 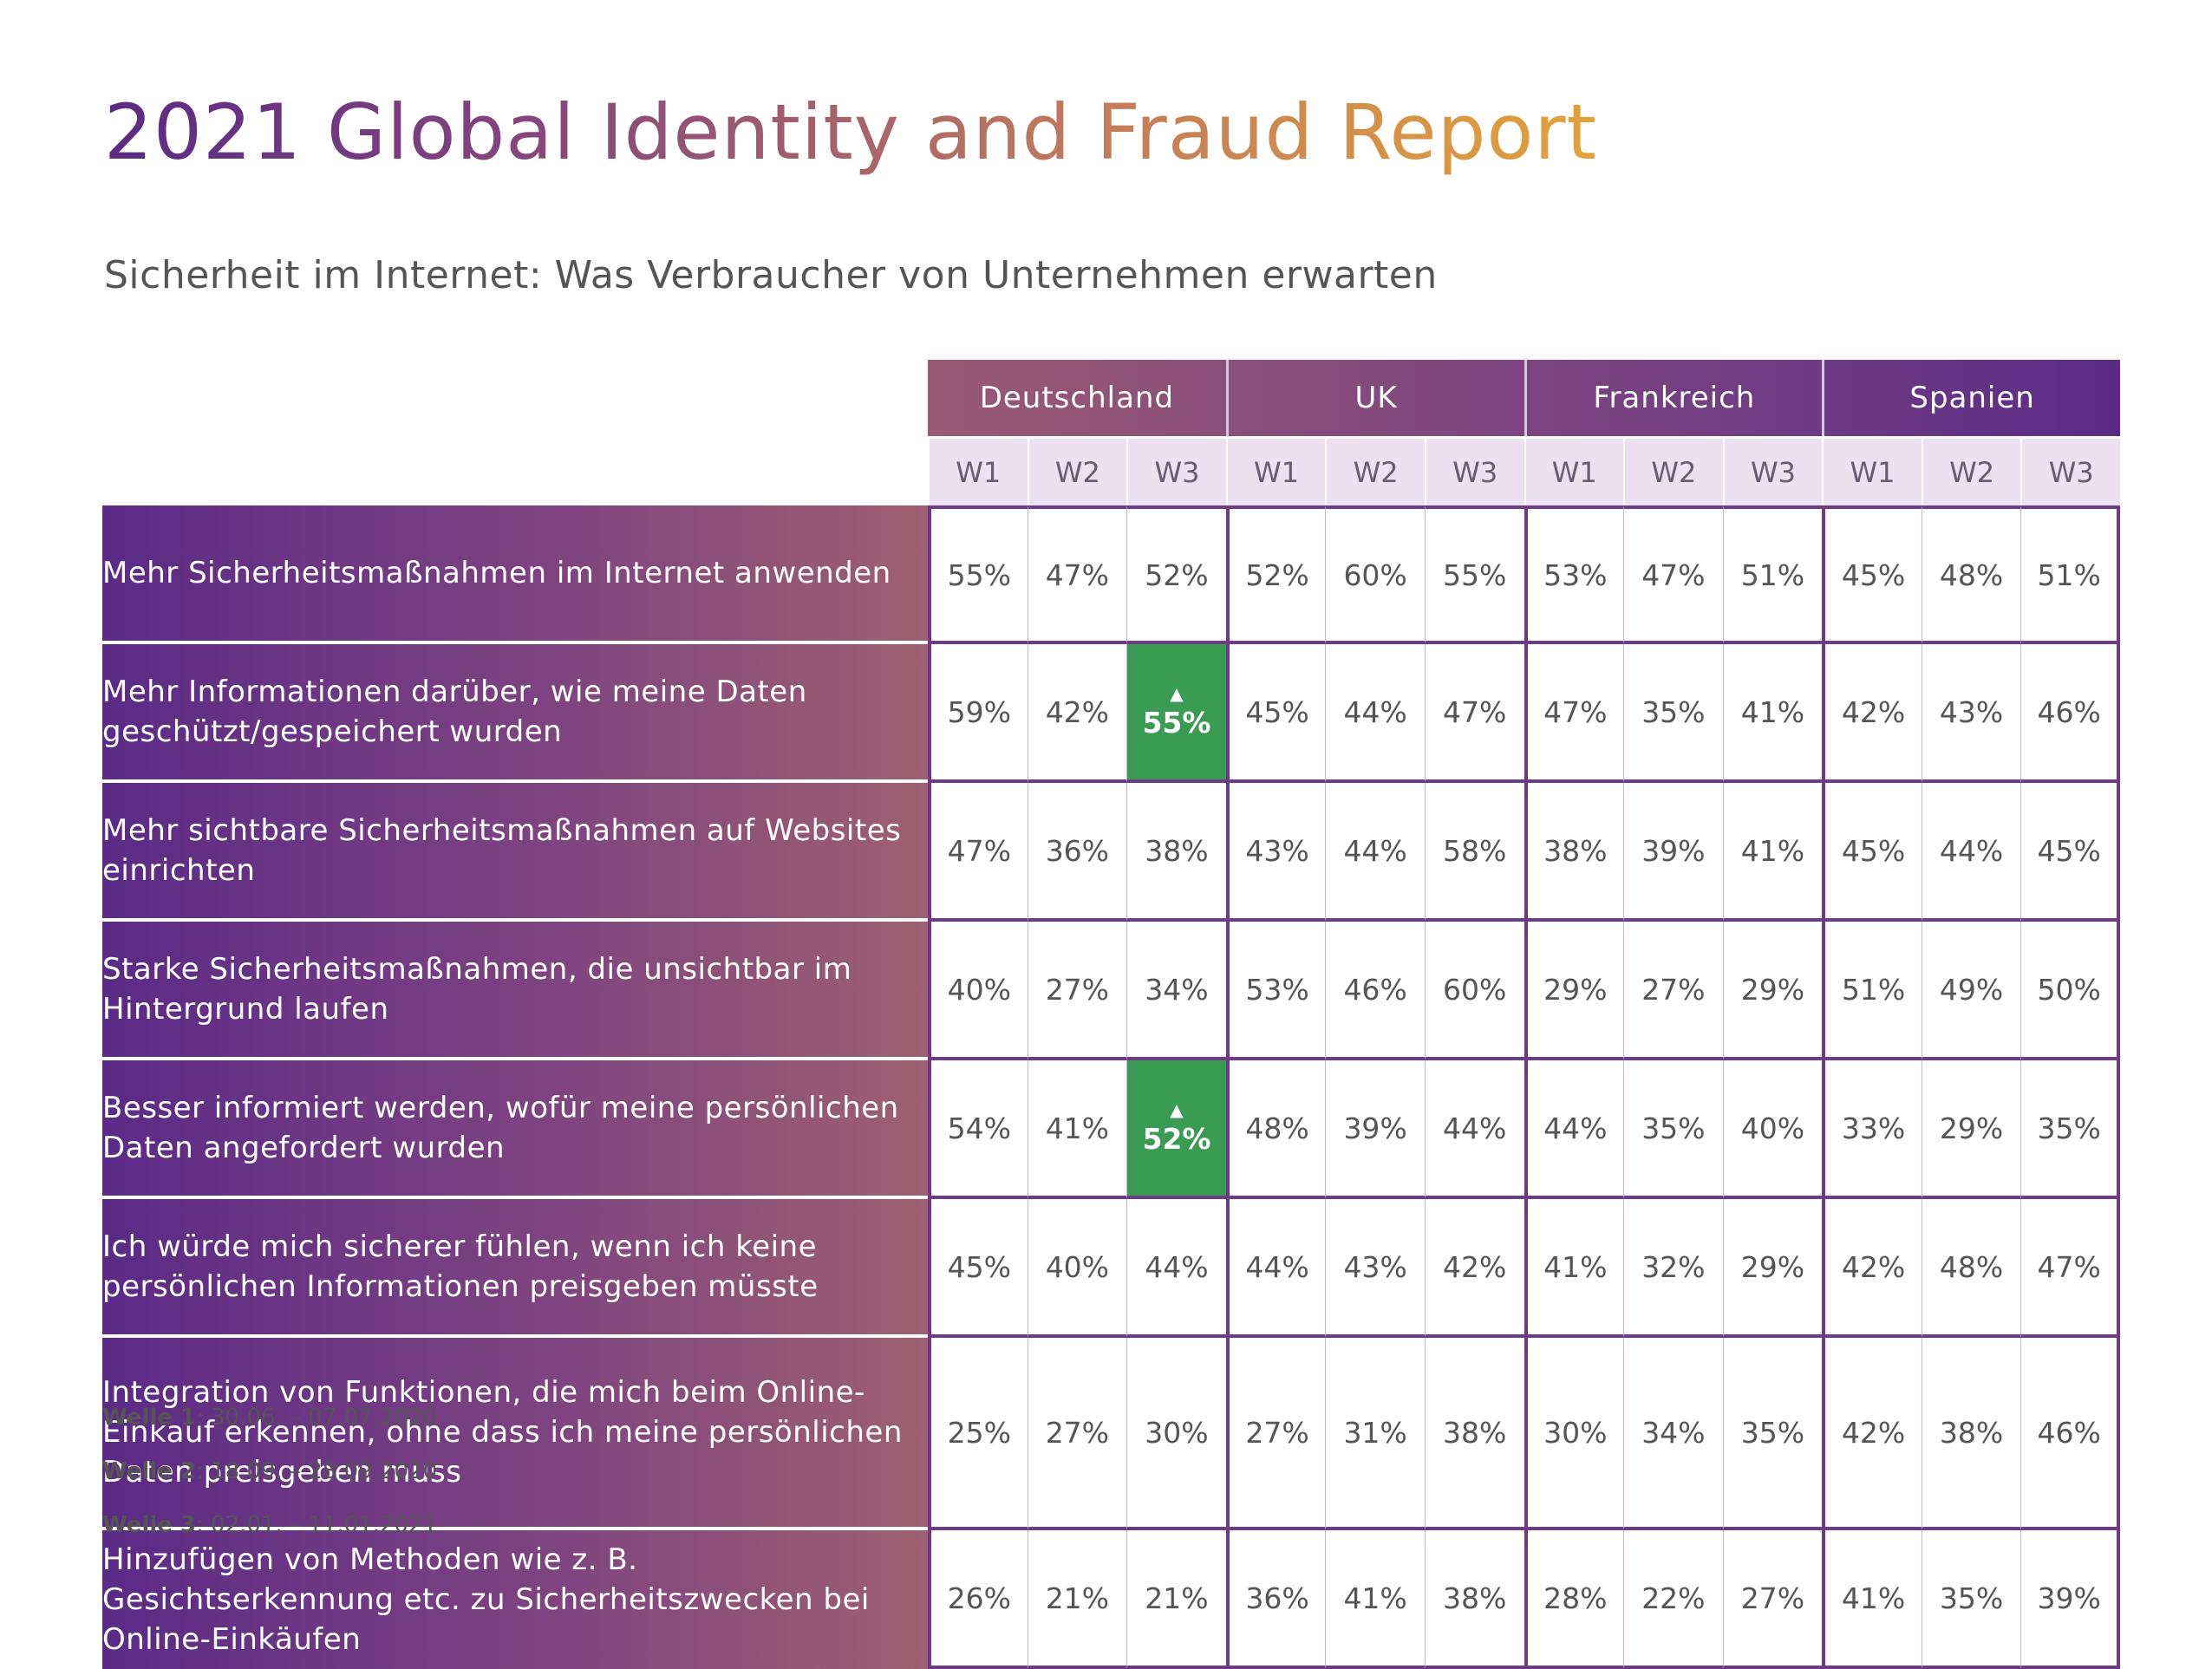 I want to click on value-cell: 26%, so click(x=978, y=1599).